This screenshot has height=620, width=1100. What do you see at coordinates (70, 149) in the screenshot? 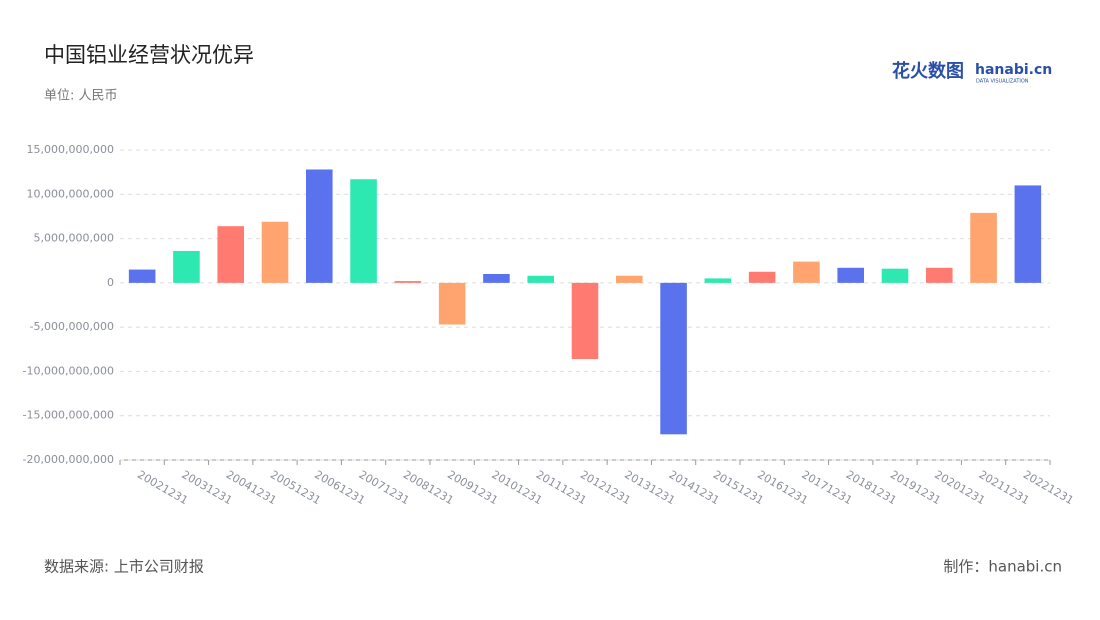
I see `y-tick-label: 15,000,000,000` at bounding box center [70, 149].